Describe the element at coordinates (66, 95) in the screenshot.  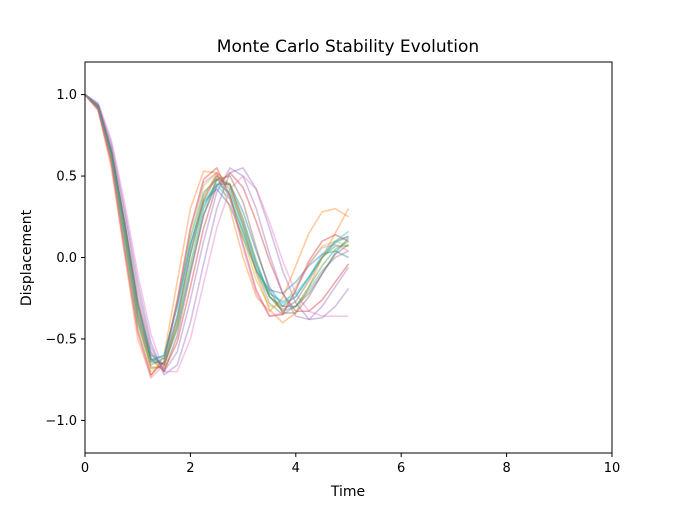
I see `y-tick-label: 1.0` at that location.